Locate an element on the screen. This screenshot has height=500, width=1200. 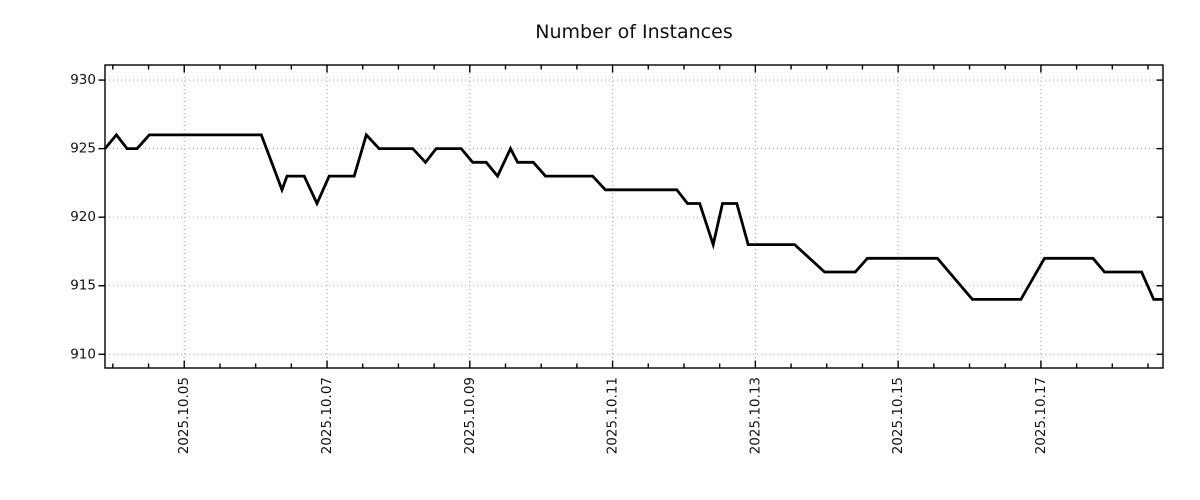
y-tick-label: 930 is located at coordinates (83, 80).